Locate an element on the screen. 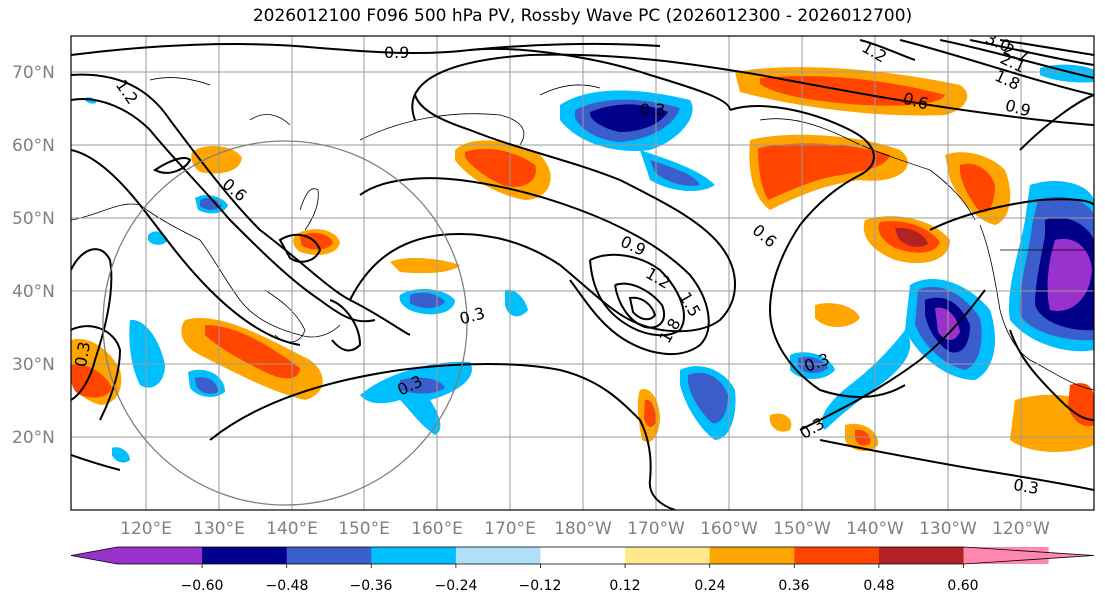 Image resolution: width=1105 pixels, height=604 pixels. colorbar-tick-label: −0.48 is located at coordinates (287, 586).